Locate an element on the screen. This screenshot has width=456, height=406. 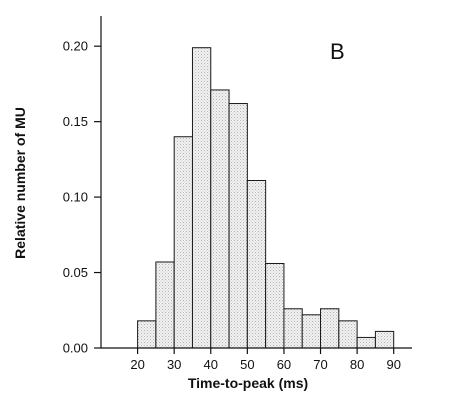
x-ticks-group: 20 30 40 50 60 70 80 90 is located at coordinates (265, 360).